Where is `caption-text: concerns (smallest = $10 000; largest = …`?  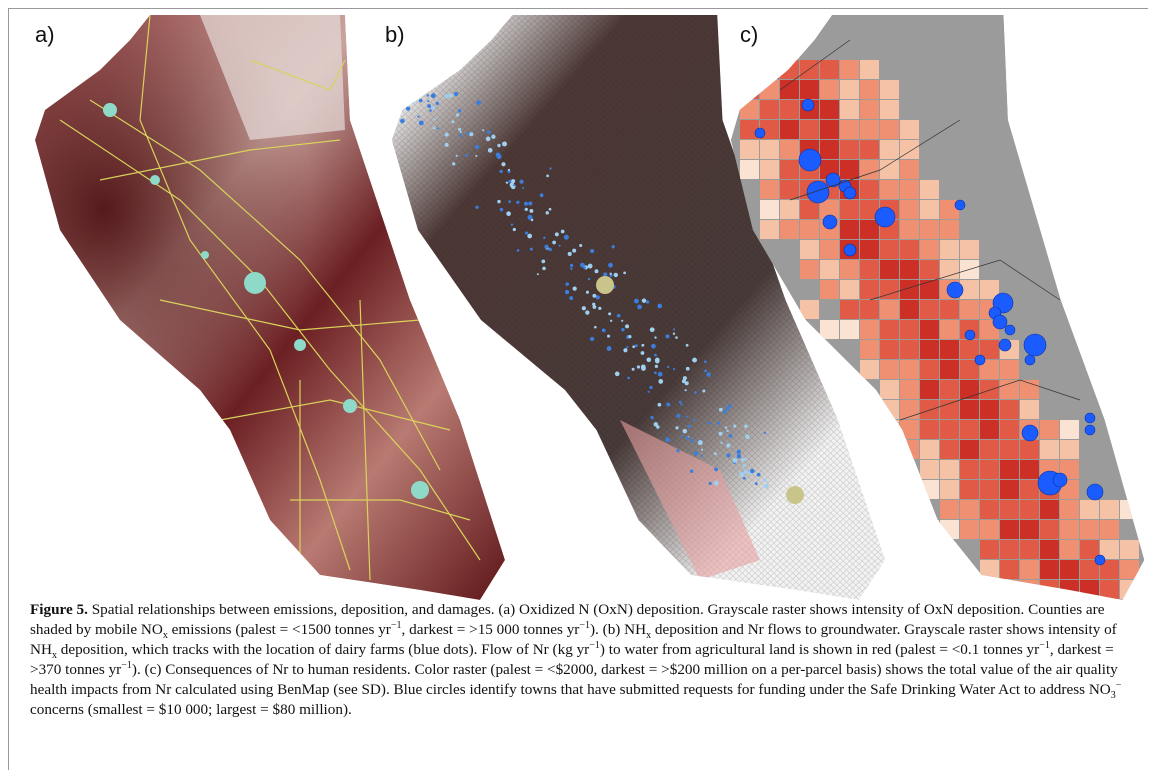
caption-text: concerns (smallest = $10 000; largest = … is located at coordinates (191, 709).